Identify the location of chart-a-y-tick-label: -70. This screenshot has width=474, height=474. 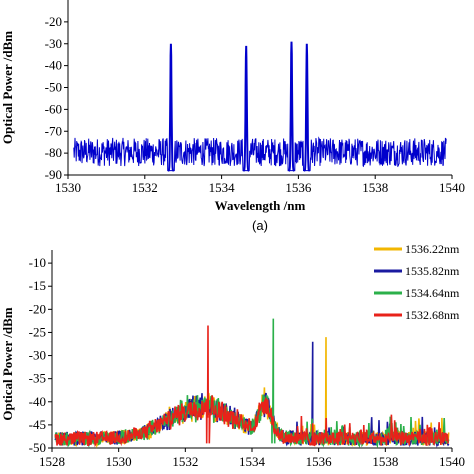
(53, 130).